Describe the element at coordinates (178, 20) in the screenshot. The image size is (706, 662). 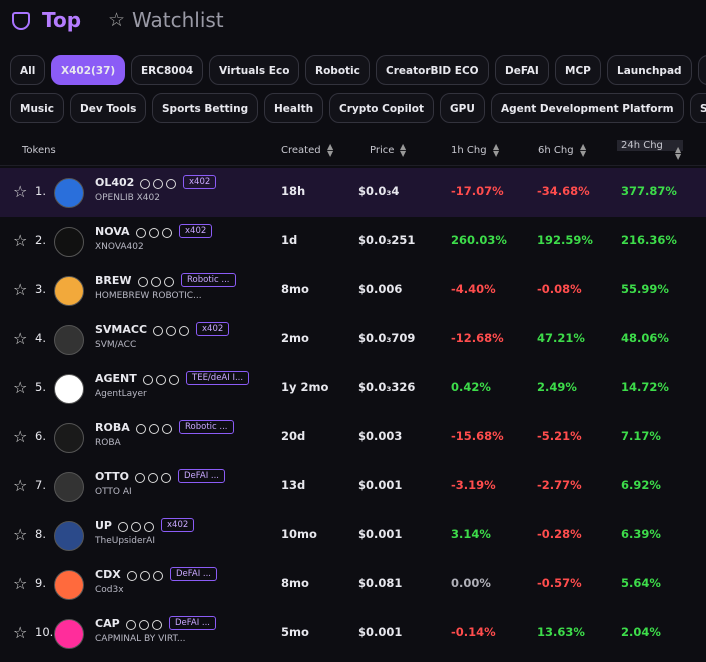
I see `tab-watchlist: Watchlist` at that location.